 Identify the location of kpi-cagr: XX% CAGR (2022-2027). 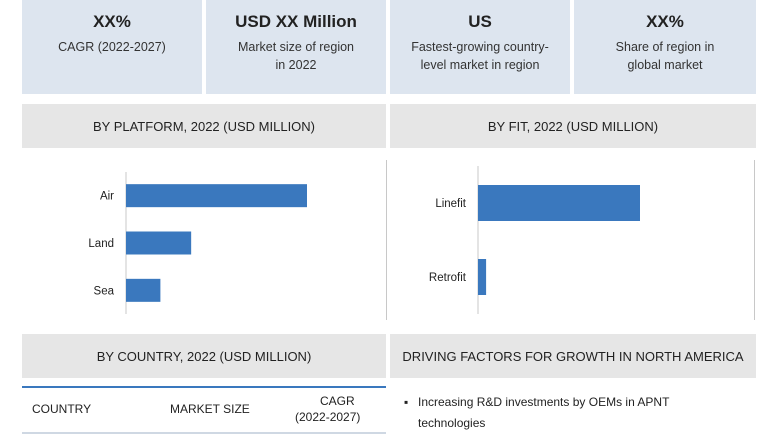
(112, 47).